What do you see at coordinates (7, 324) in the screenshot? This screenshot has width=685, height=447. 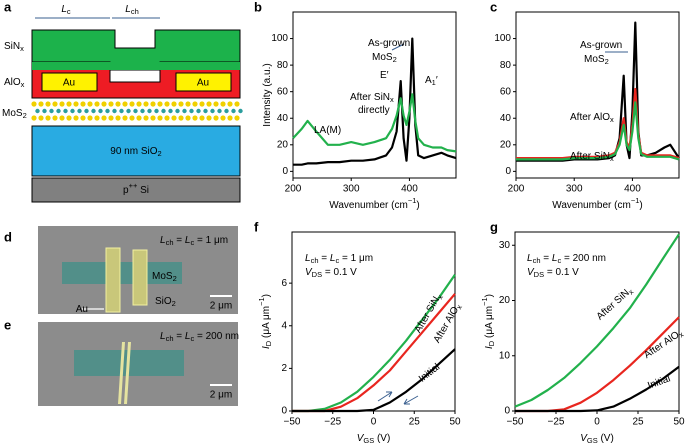 I see `panel-label: e` at bounding box center [7, 324].